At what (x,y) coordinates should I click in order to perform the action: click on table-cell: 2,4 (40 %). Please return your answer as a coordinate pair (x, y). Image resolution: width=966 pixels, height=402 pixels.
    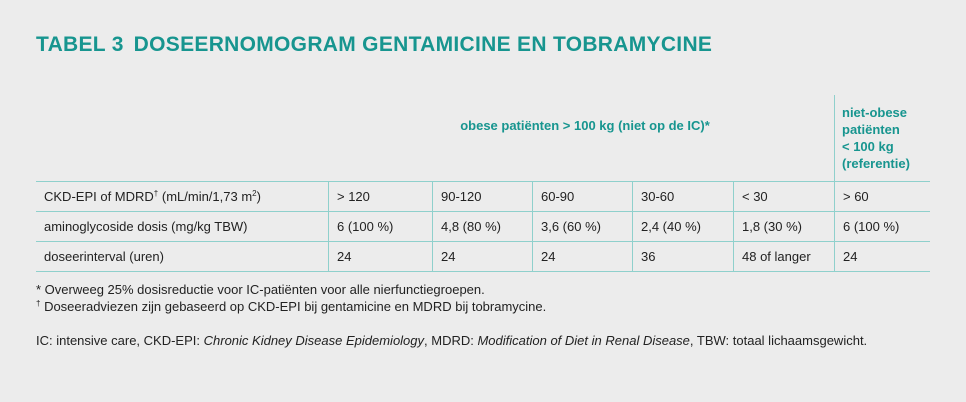
    Looking at the image, I should click on (666, 226).